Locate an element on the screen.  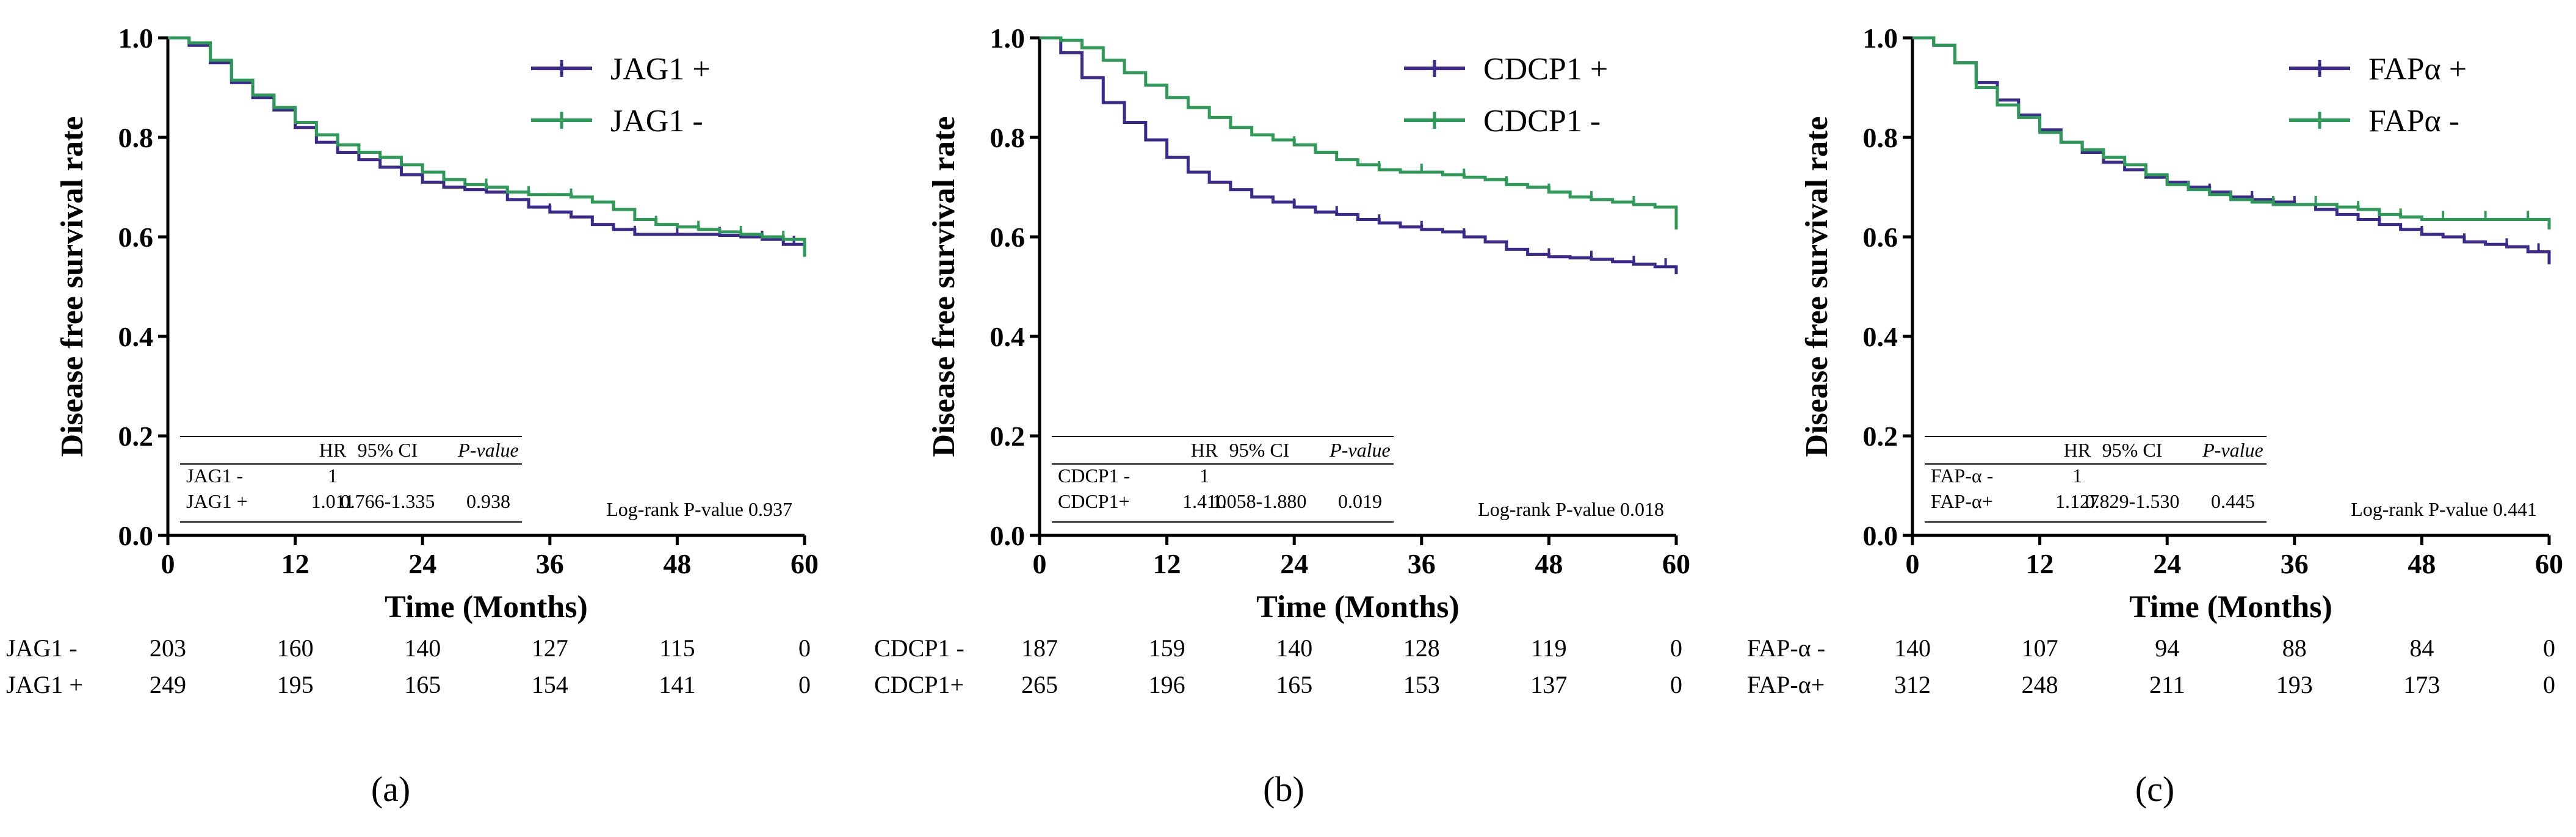
logrank-pvalue: Log-rank P-value 0.937 is located at coordinates (699, 509).